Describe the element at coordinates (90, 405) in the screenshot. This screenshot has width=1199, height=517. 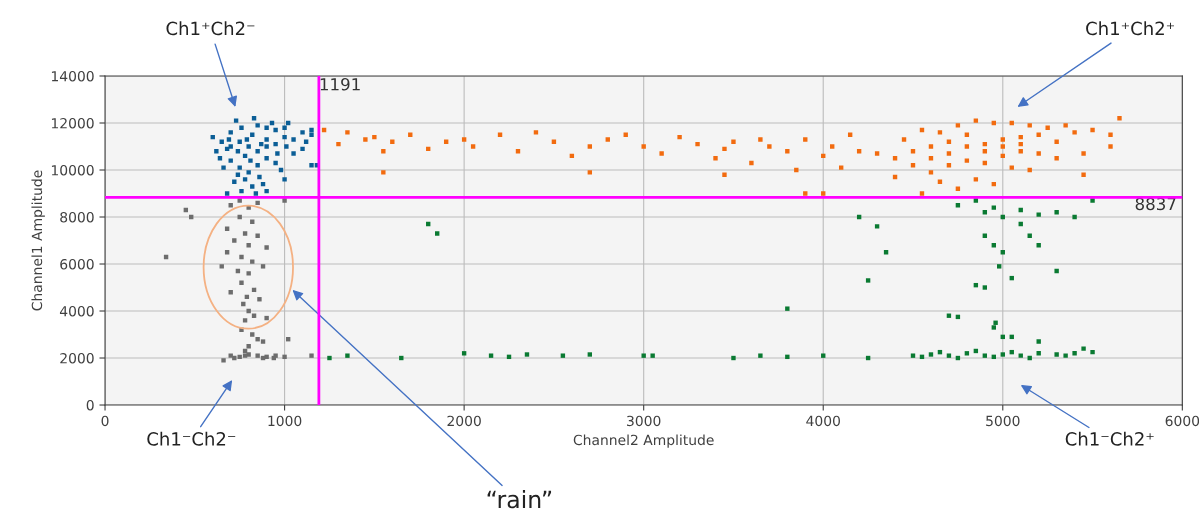
I see `y-tick-label: 0` at that location.